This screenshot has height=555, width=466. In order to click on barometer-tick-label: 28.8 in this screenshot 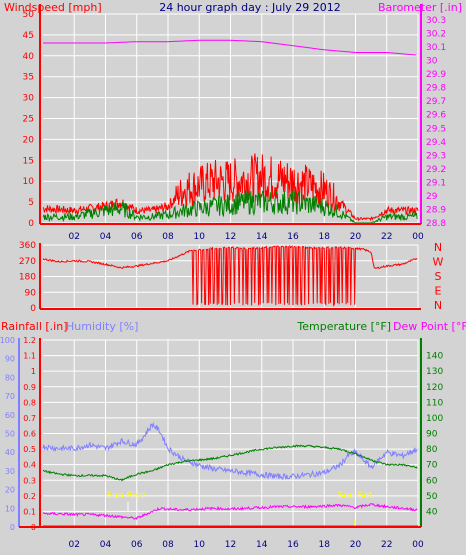, I will do `click(436, 224)`.